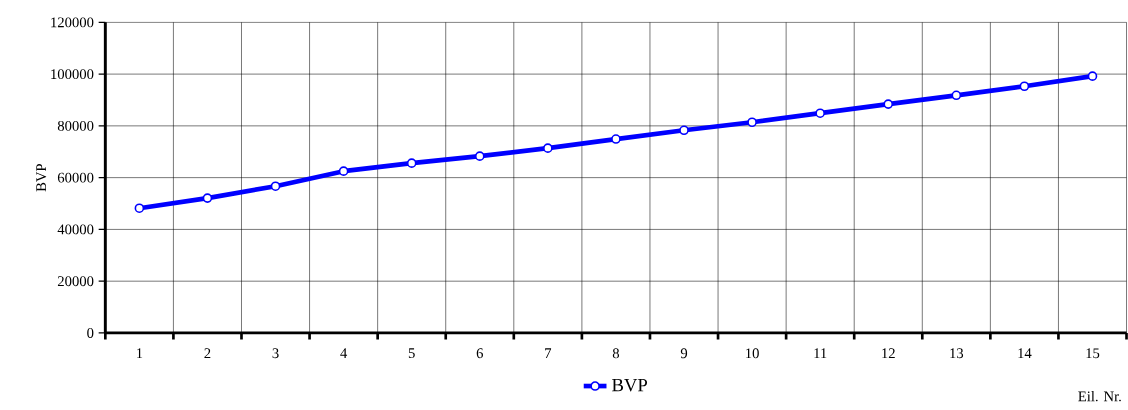 The width and height of the screenshot is (1128, 410). What do you see at coordinates (75, 125) in the screenshot?
I see `y-tick-label: 80000` at bounding box center [75, 125].